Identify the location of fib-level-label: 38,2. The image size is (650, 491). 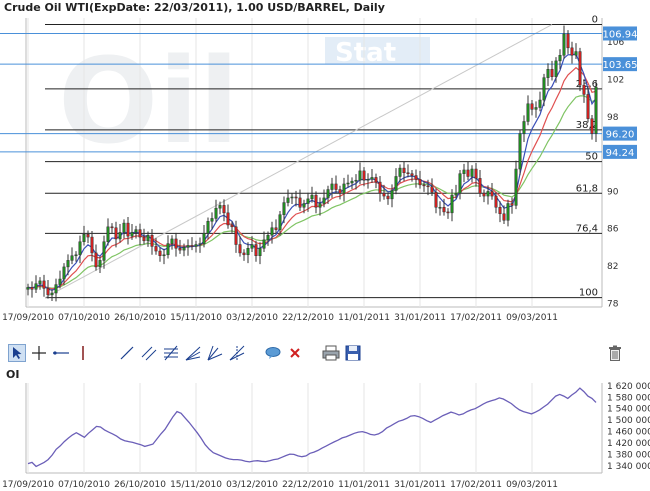
(587, 125).